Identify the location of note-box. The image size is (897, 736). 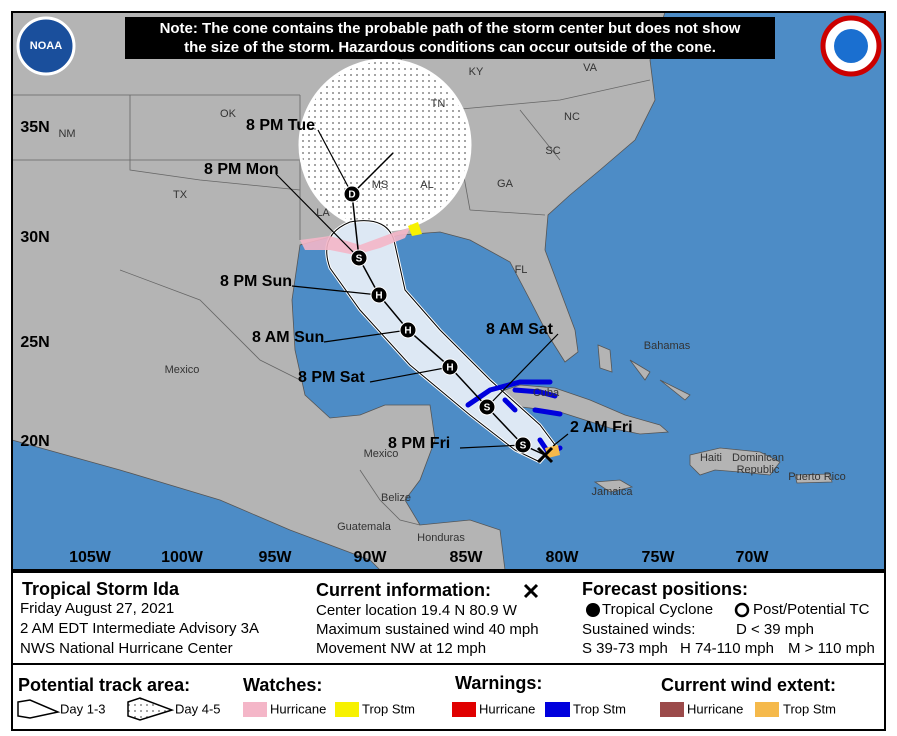
(450, 38).